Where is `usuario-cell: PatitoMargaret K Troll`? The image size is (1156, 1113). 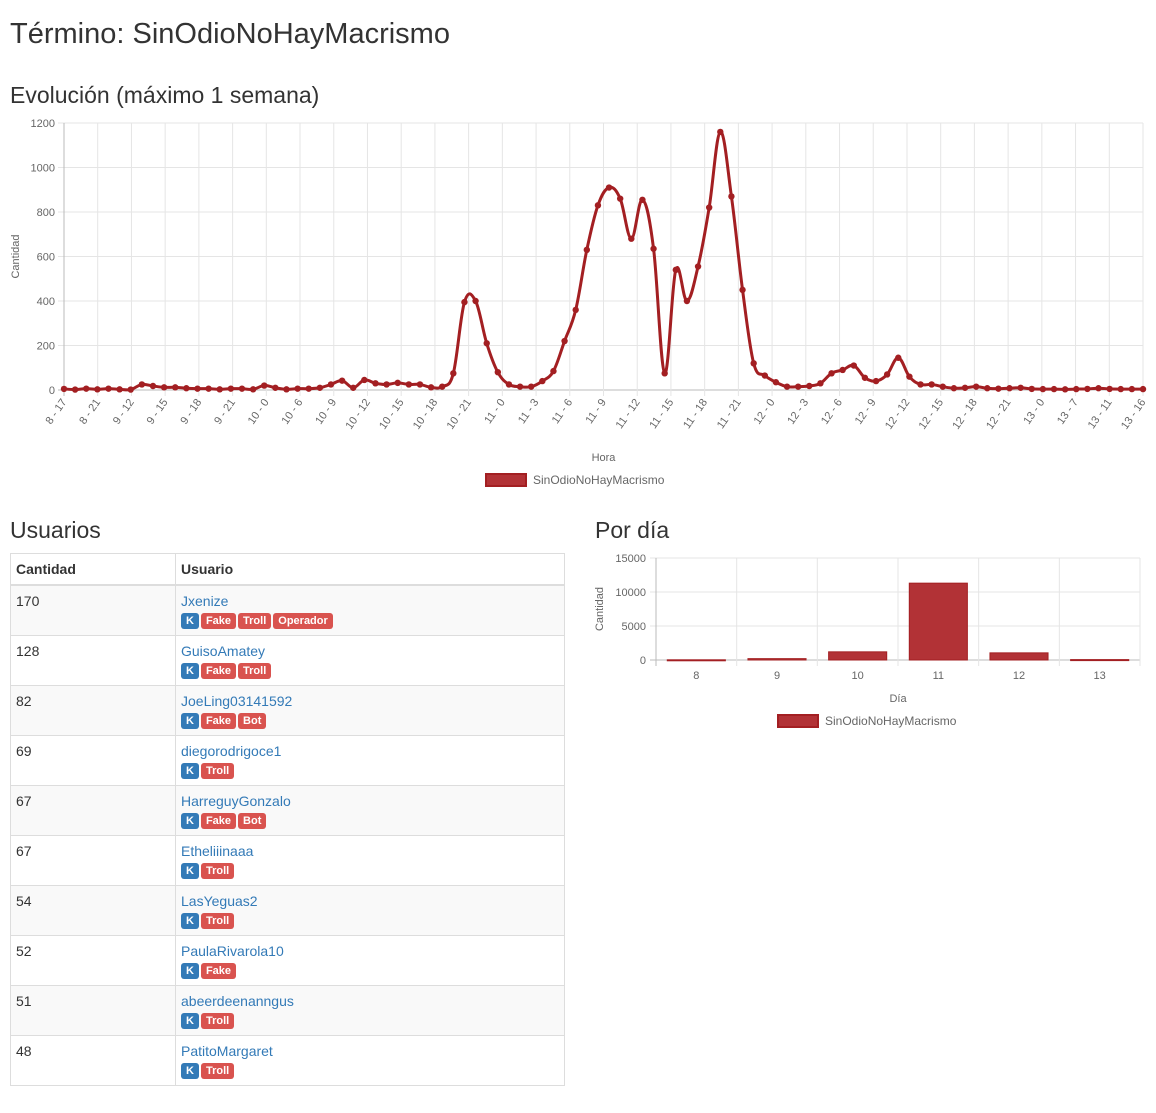 usuario-cell: PatitoMargaret K Troll is located at coordinates (370, 1060).